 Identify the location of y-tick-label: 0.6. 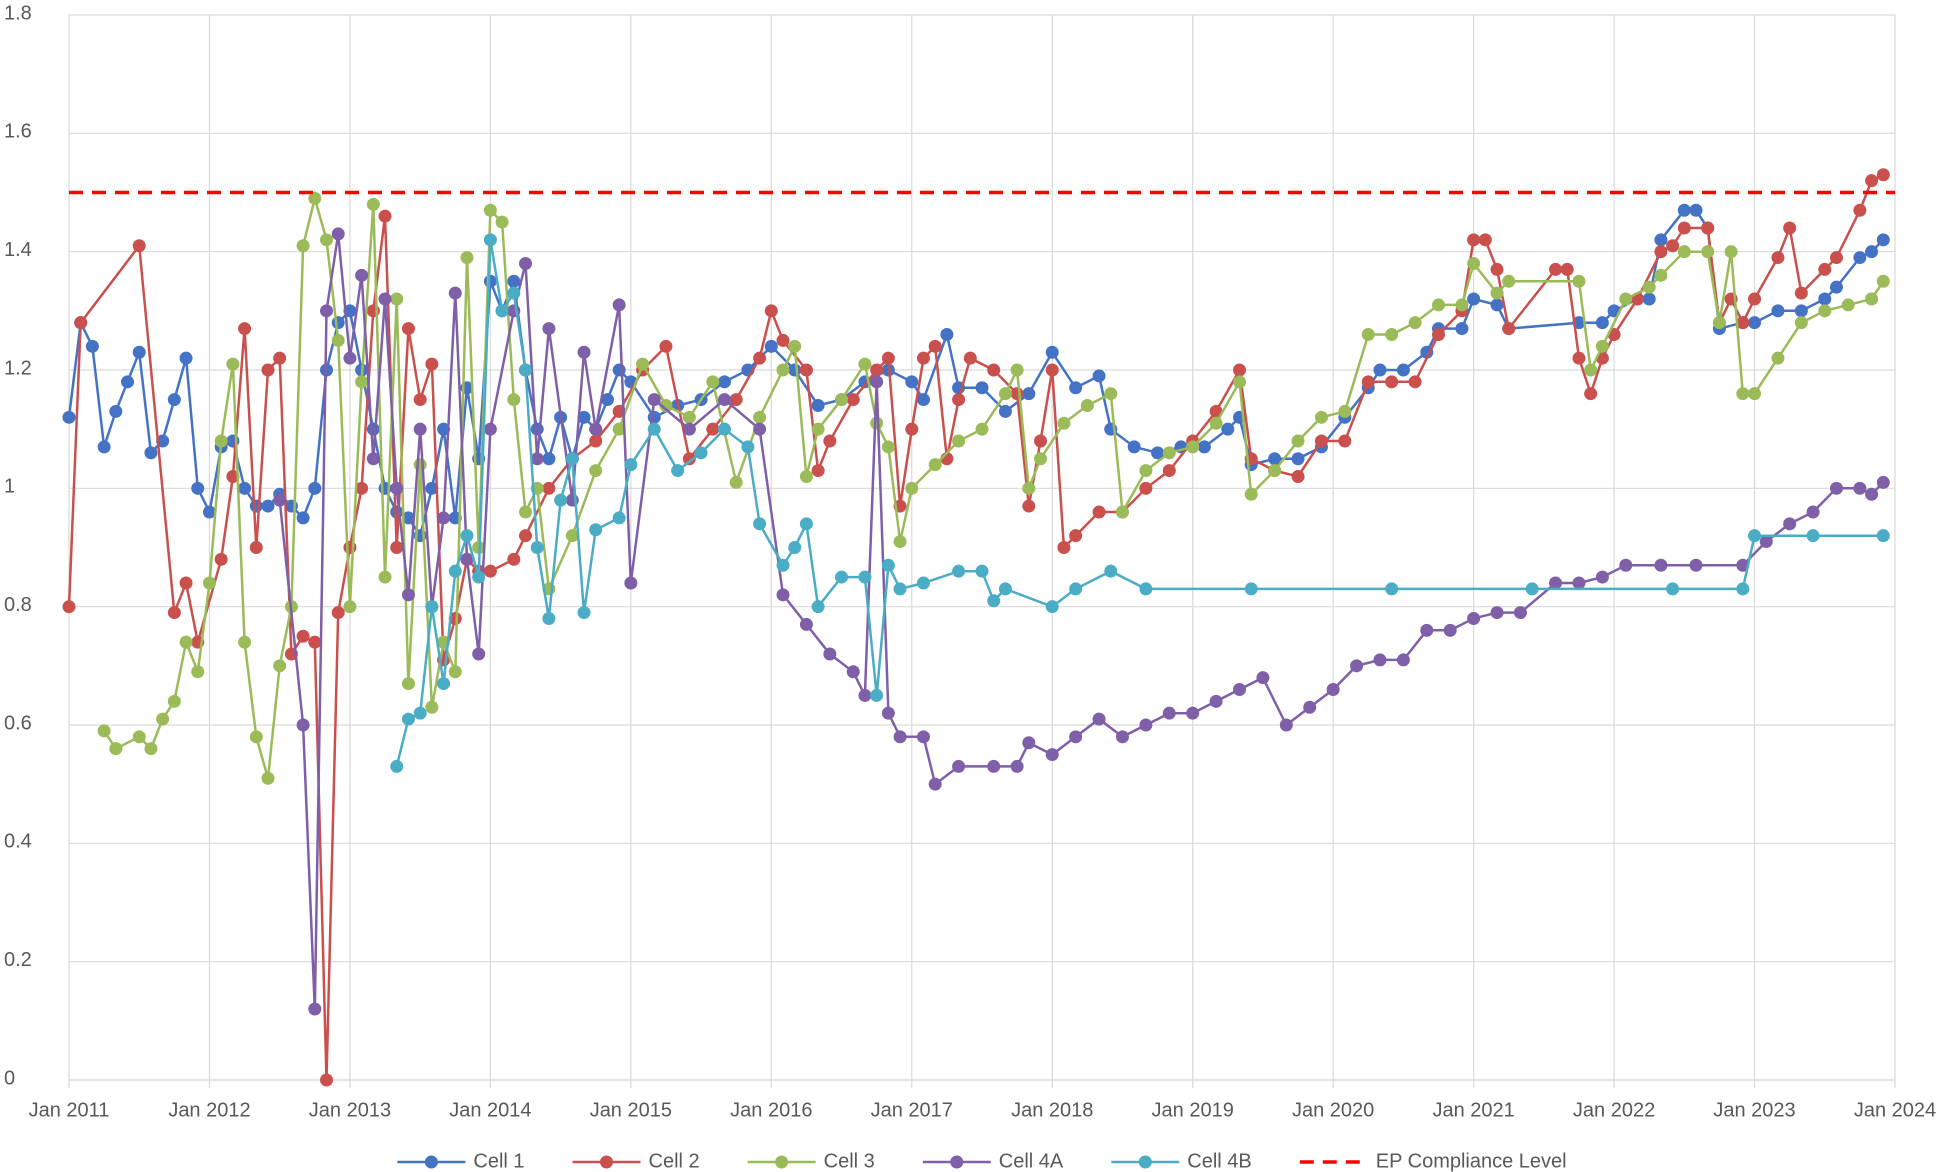
(18, 723).